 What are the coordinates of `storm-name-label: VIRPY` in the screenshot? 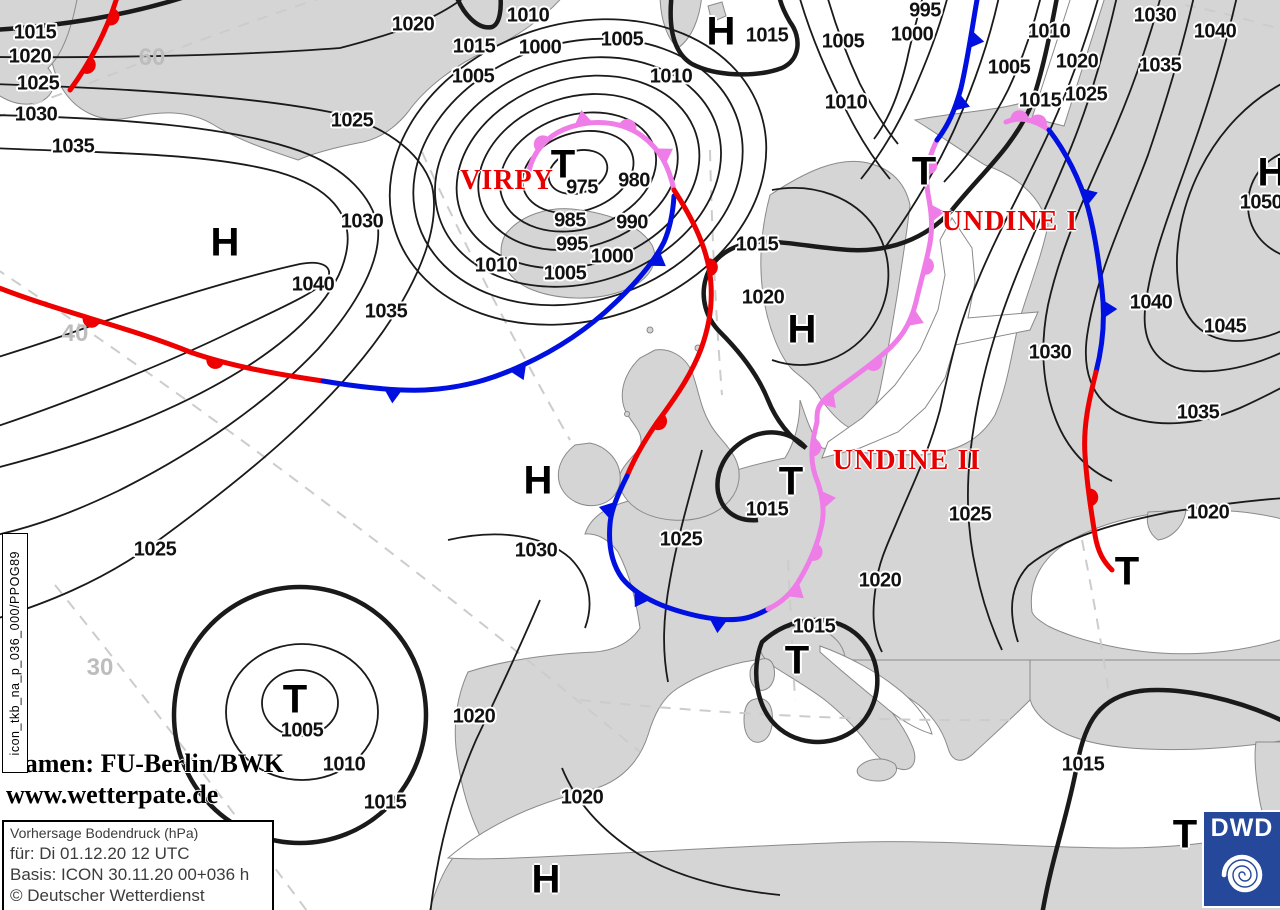 It's located at (507, 180).